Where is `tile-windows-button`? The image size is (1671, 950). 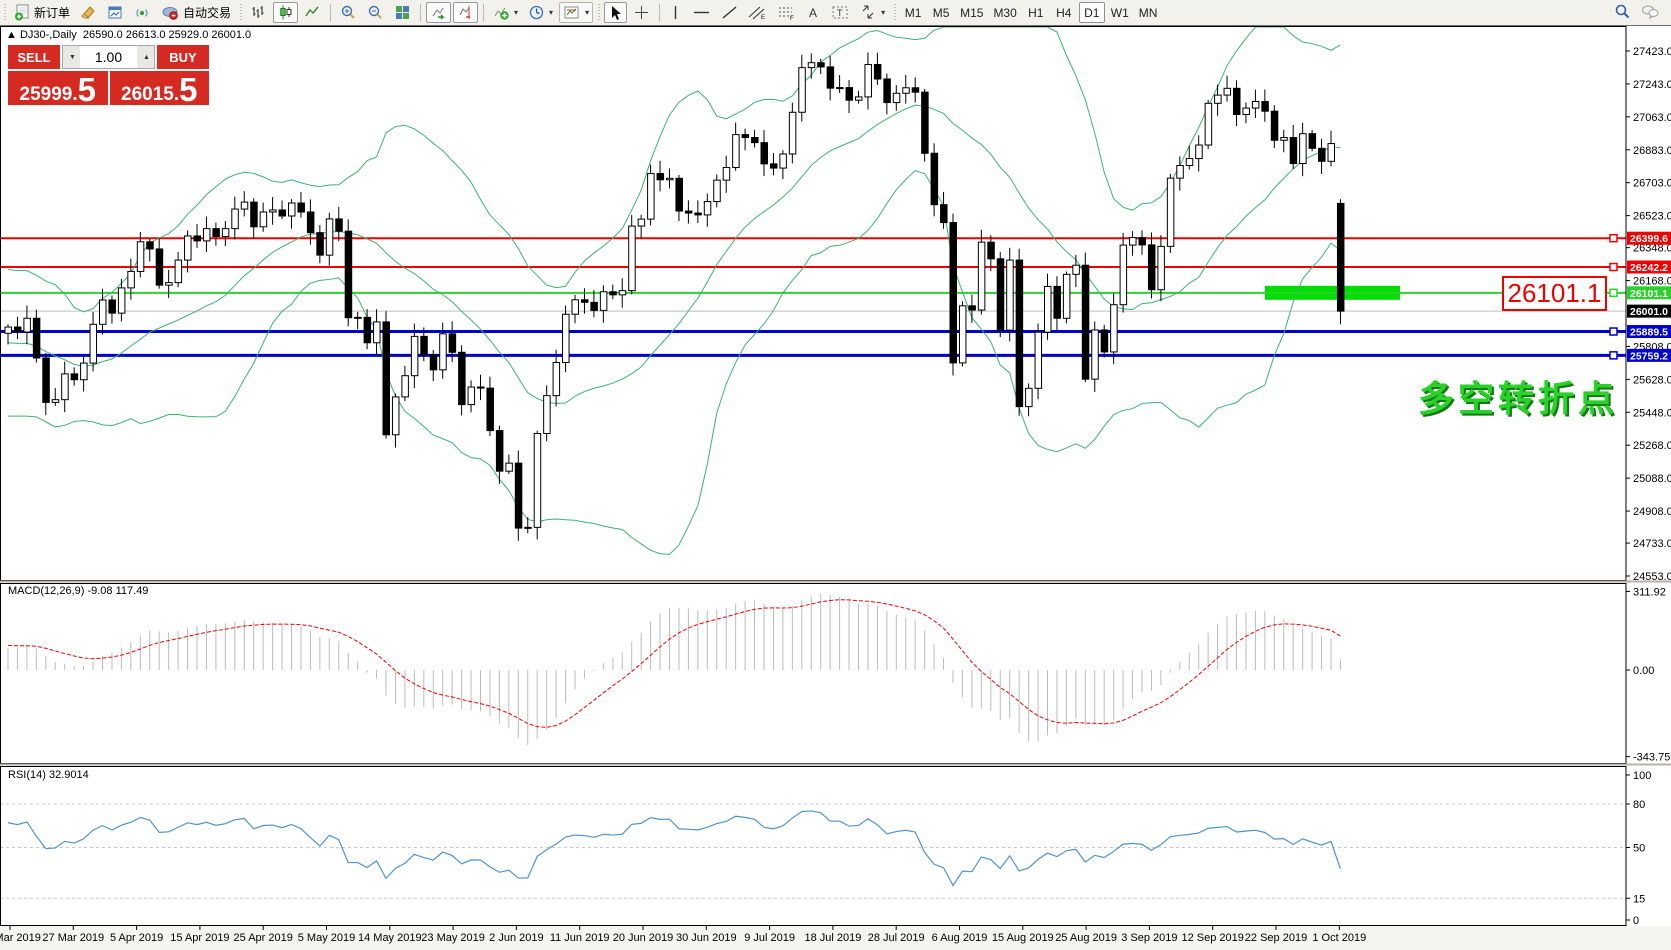
tile-windows-button is located at coordinates (402, 12).